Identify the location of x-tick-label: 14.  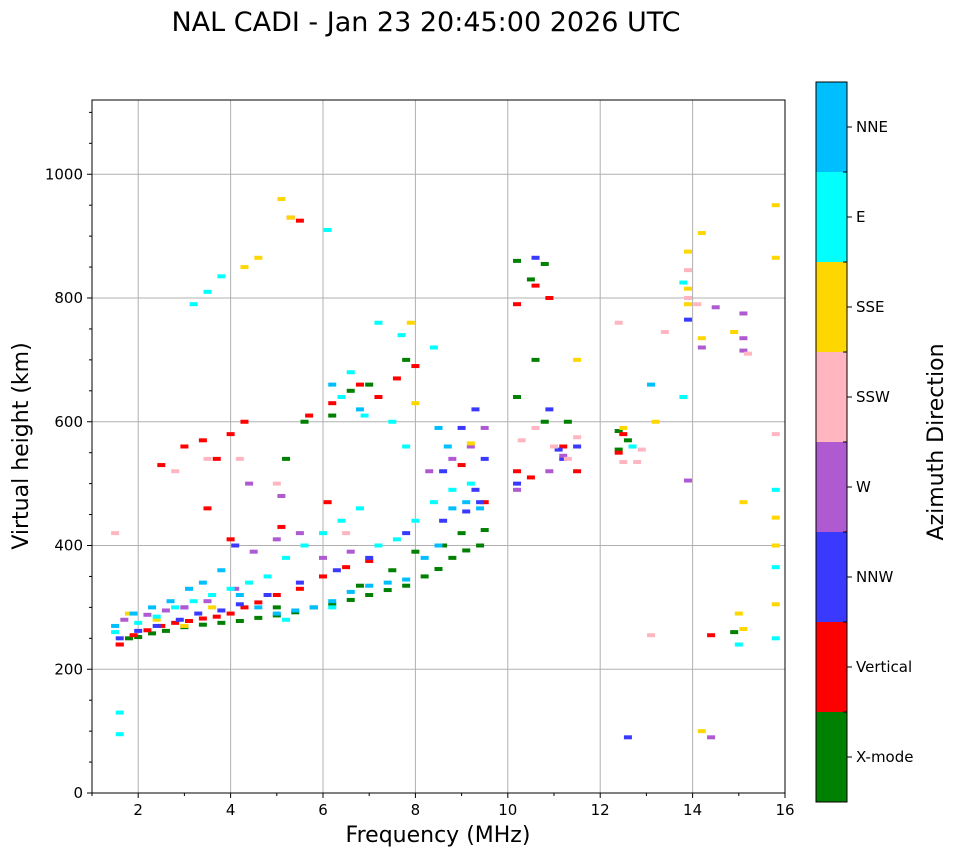
(692, 810).